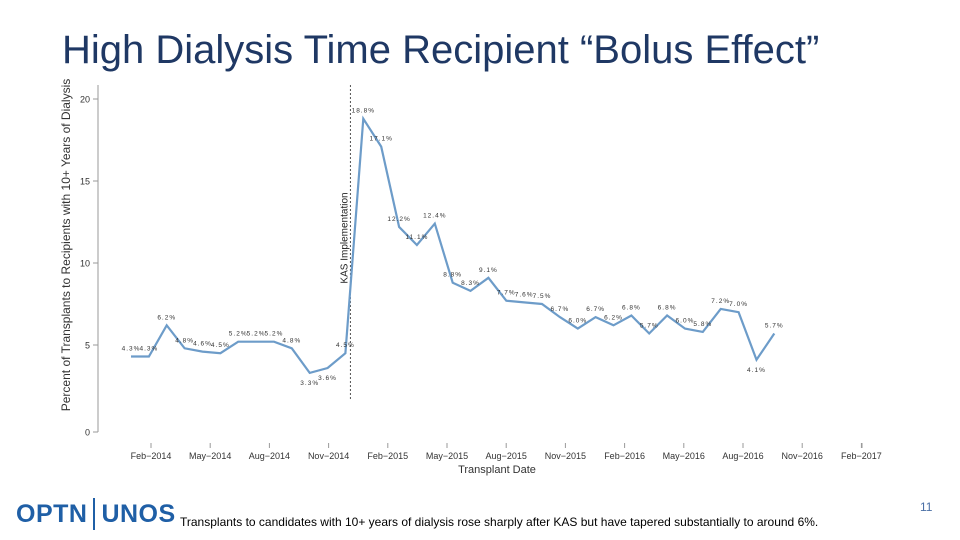  What do you see at coordinates (488, 270) in the screenshot?
I see `data-label: 9.1%` at bounding box center [488, 270].